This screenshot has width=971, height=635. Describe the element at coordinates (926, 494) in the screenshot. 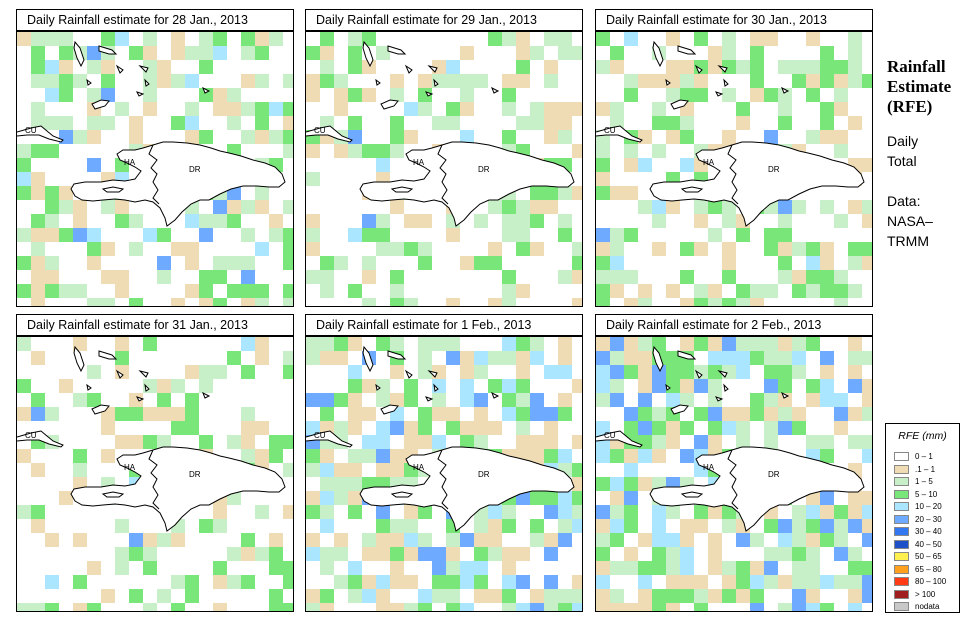

I see `legend-item: 5 – 10` at that location.